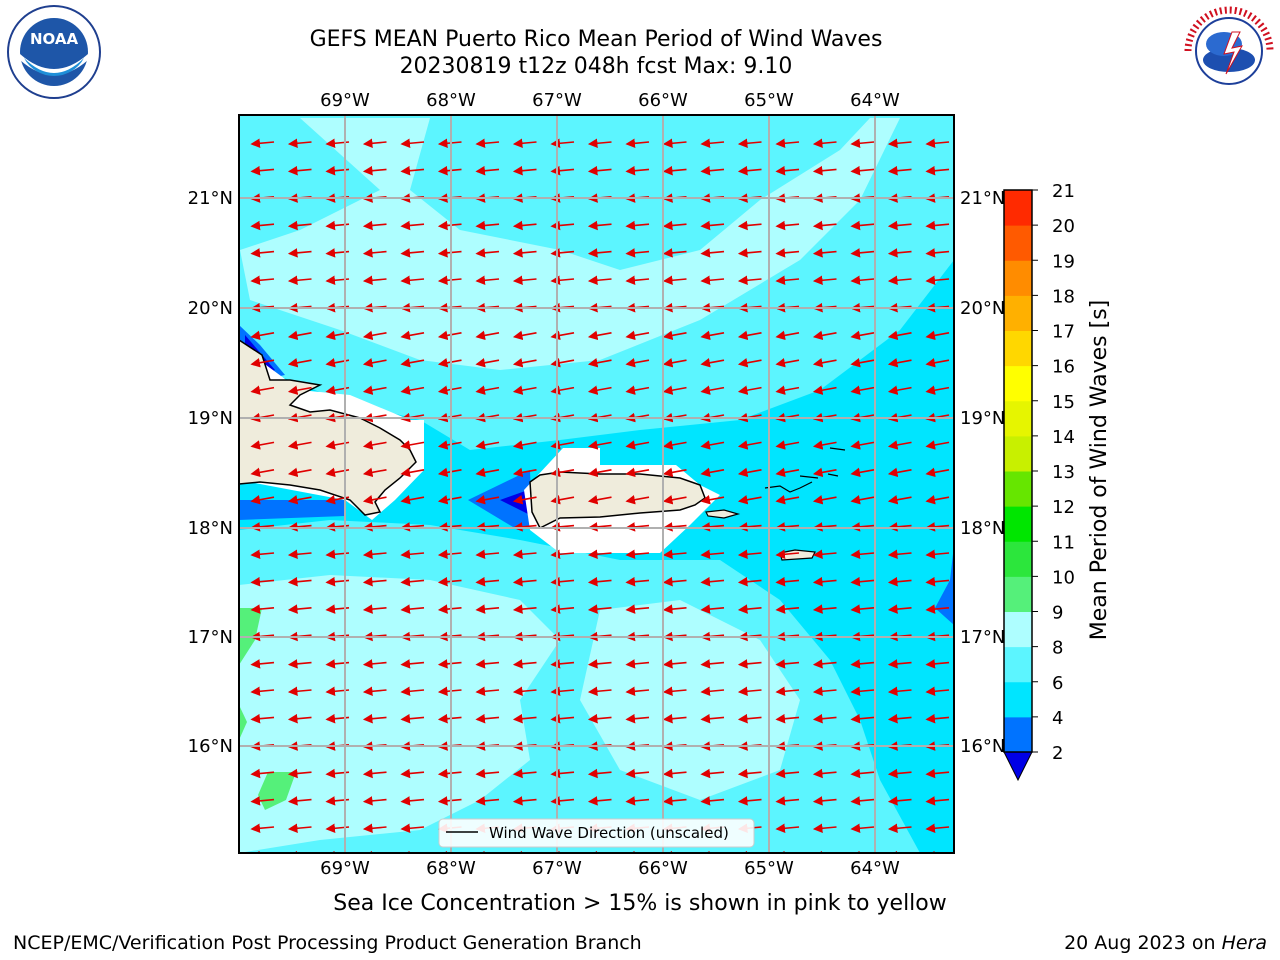 This screenshot has height=960, width=1280. Describe the element at coordinates (1057, 753) in the screenshot. I see `colorbar-tick-label: 2` at that location.